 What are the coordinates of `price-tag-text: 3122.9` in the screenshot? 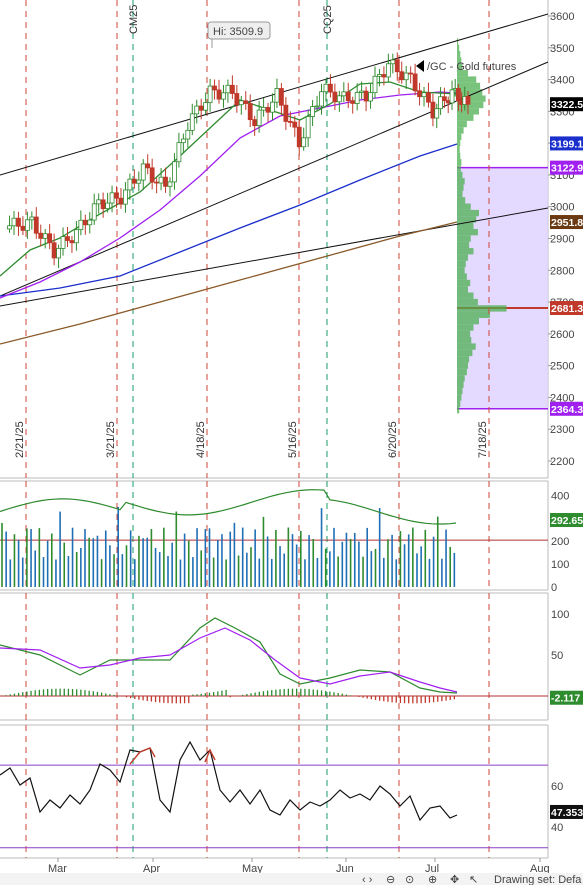 It's located at (567, 169).